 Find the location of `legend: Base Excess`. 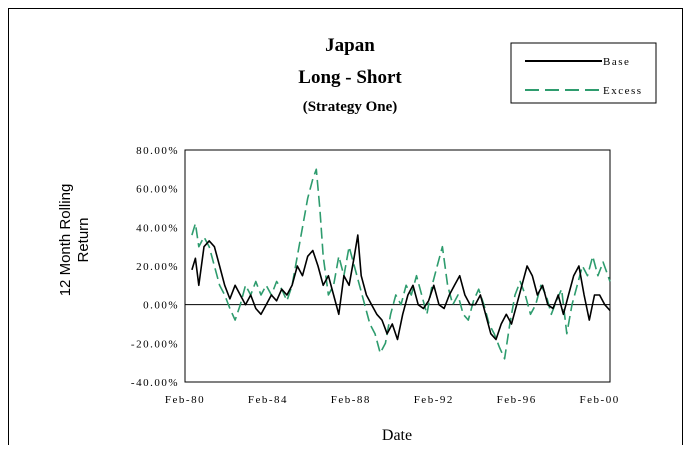

legend: Base Excess is located at coordinates (583, 73).